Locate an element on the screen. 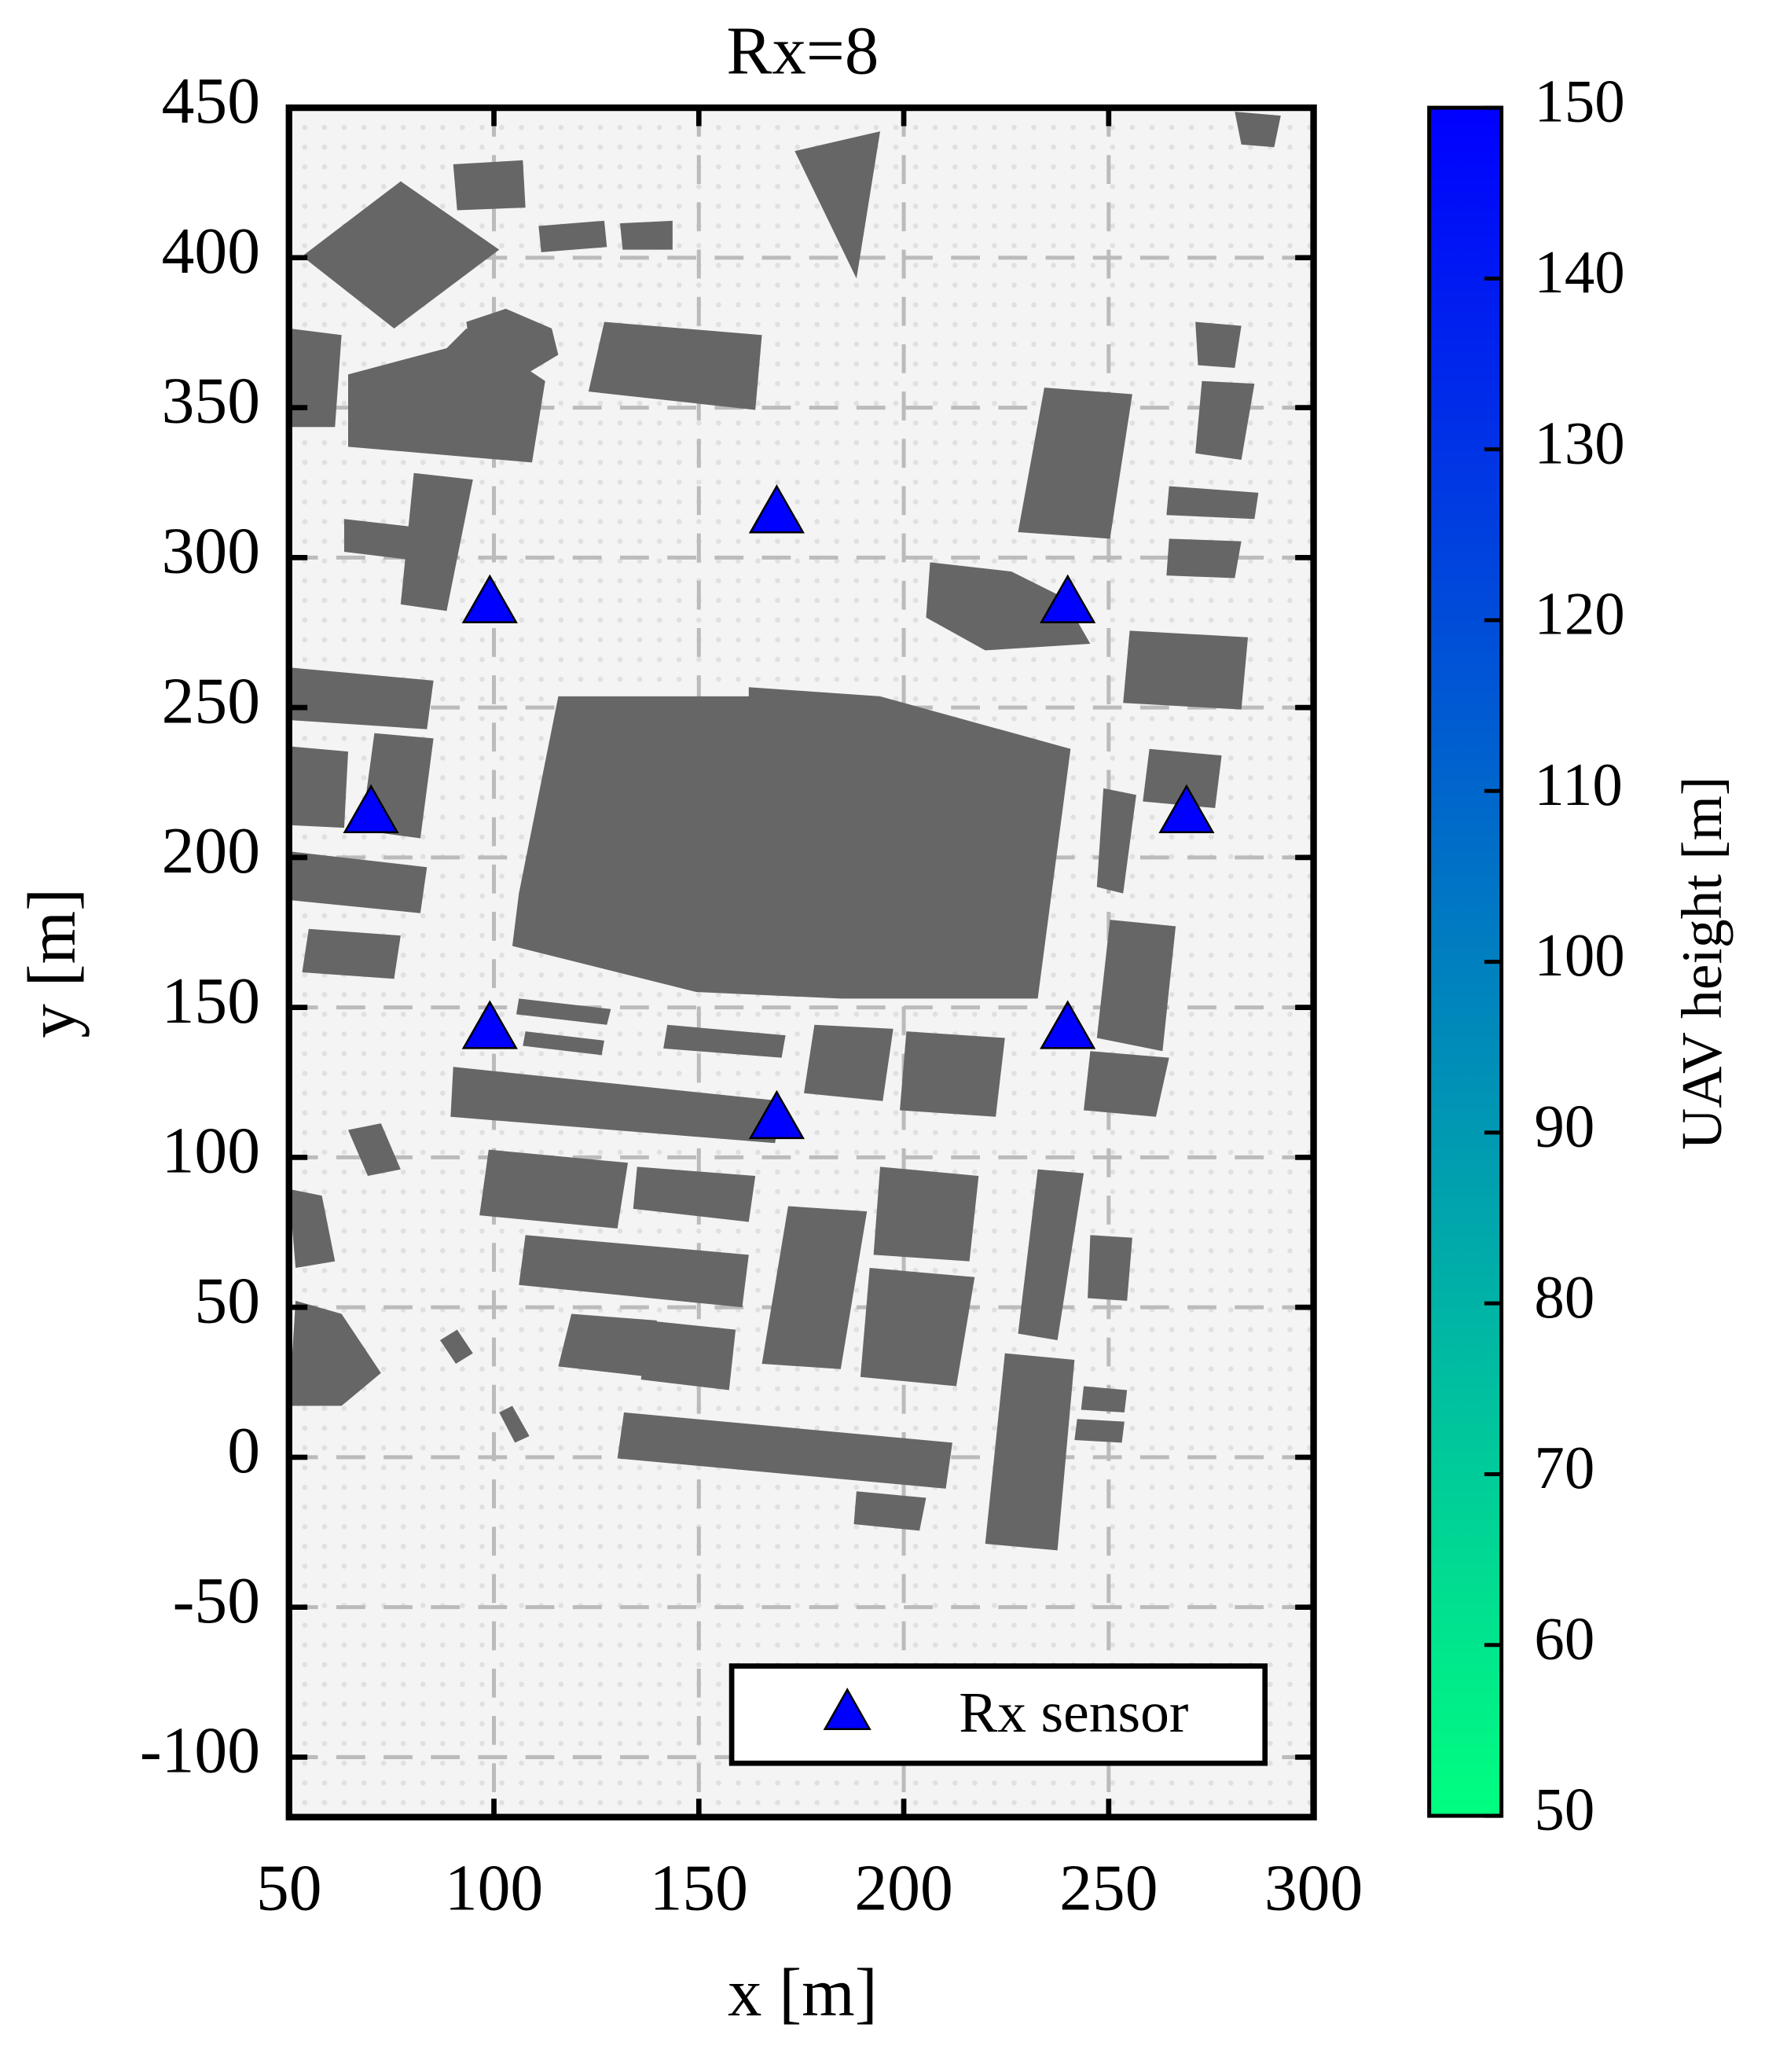  colorbar-tick-label: 50 is located at coordinates (1564, 1810).